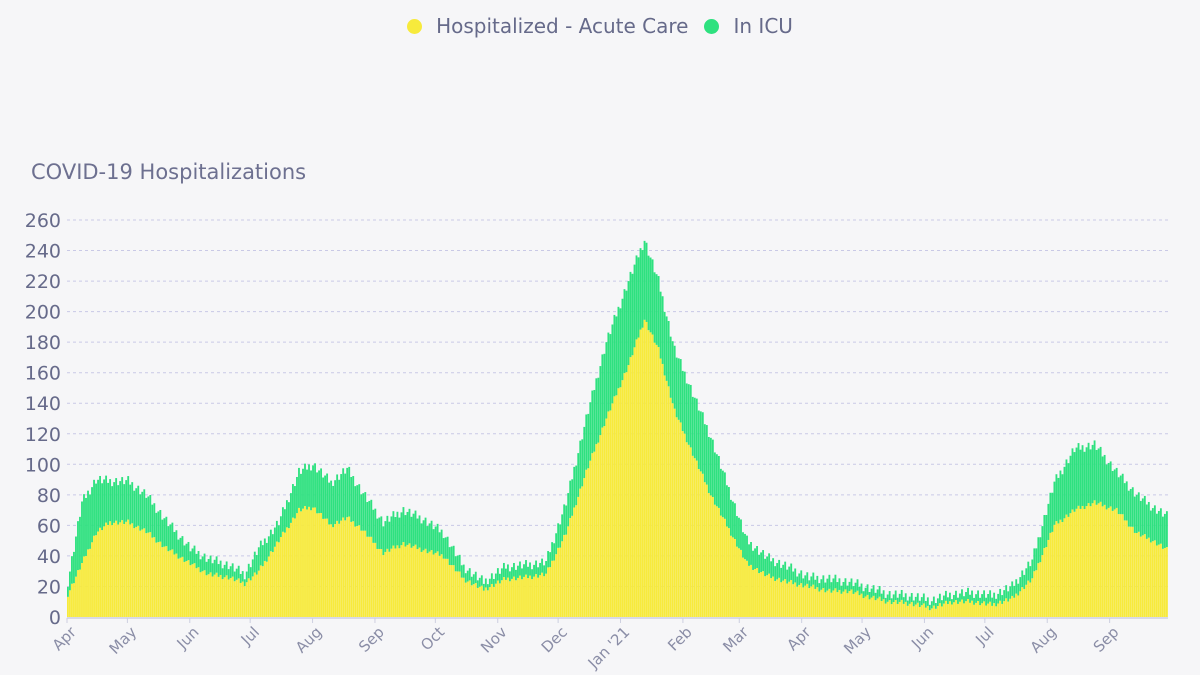 The width and height of the screenshot is (1200, 675). Describe the element at coordinates (547, 26) in the screenshot. I see `legend-item-acute-care: Hospitalized - Acute Care` at that location.